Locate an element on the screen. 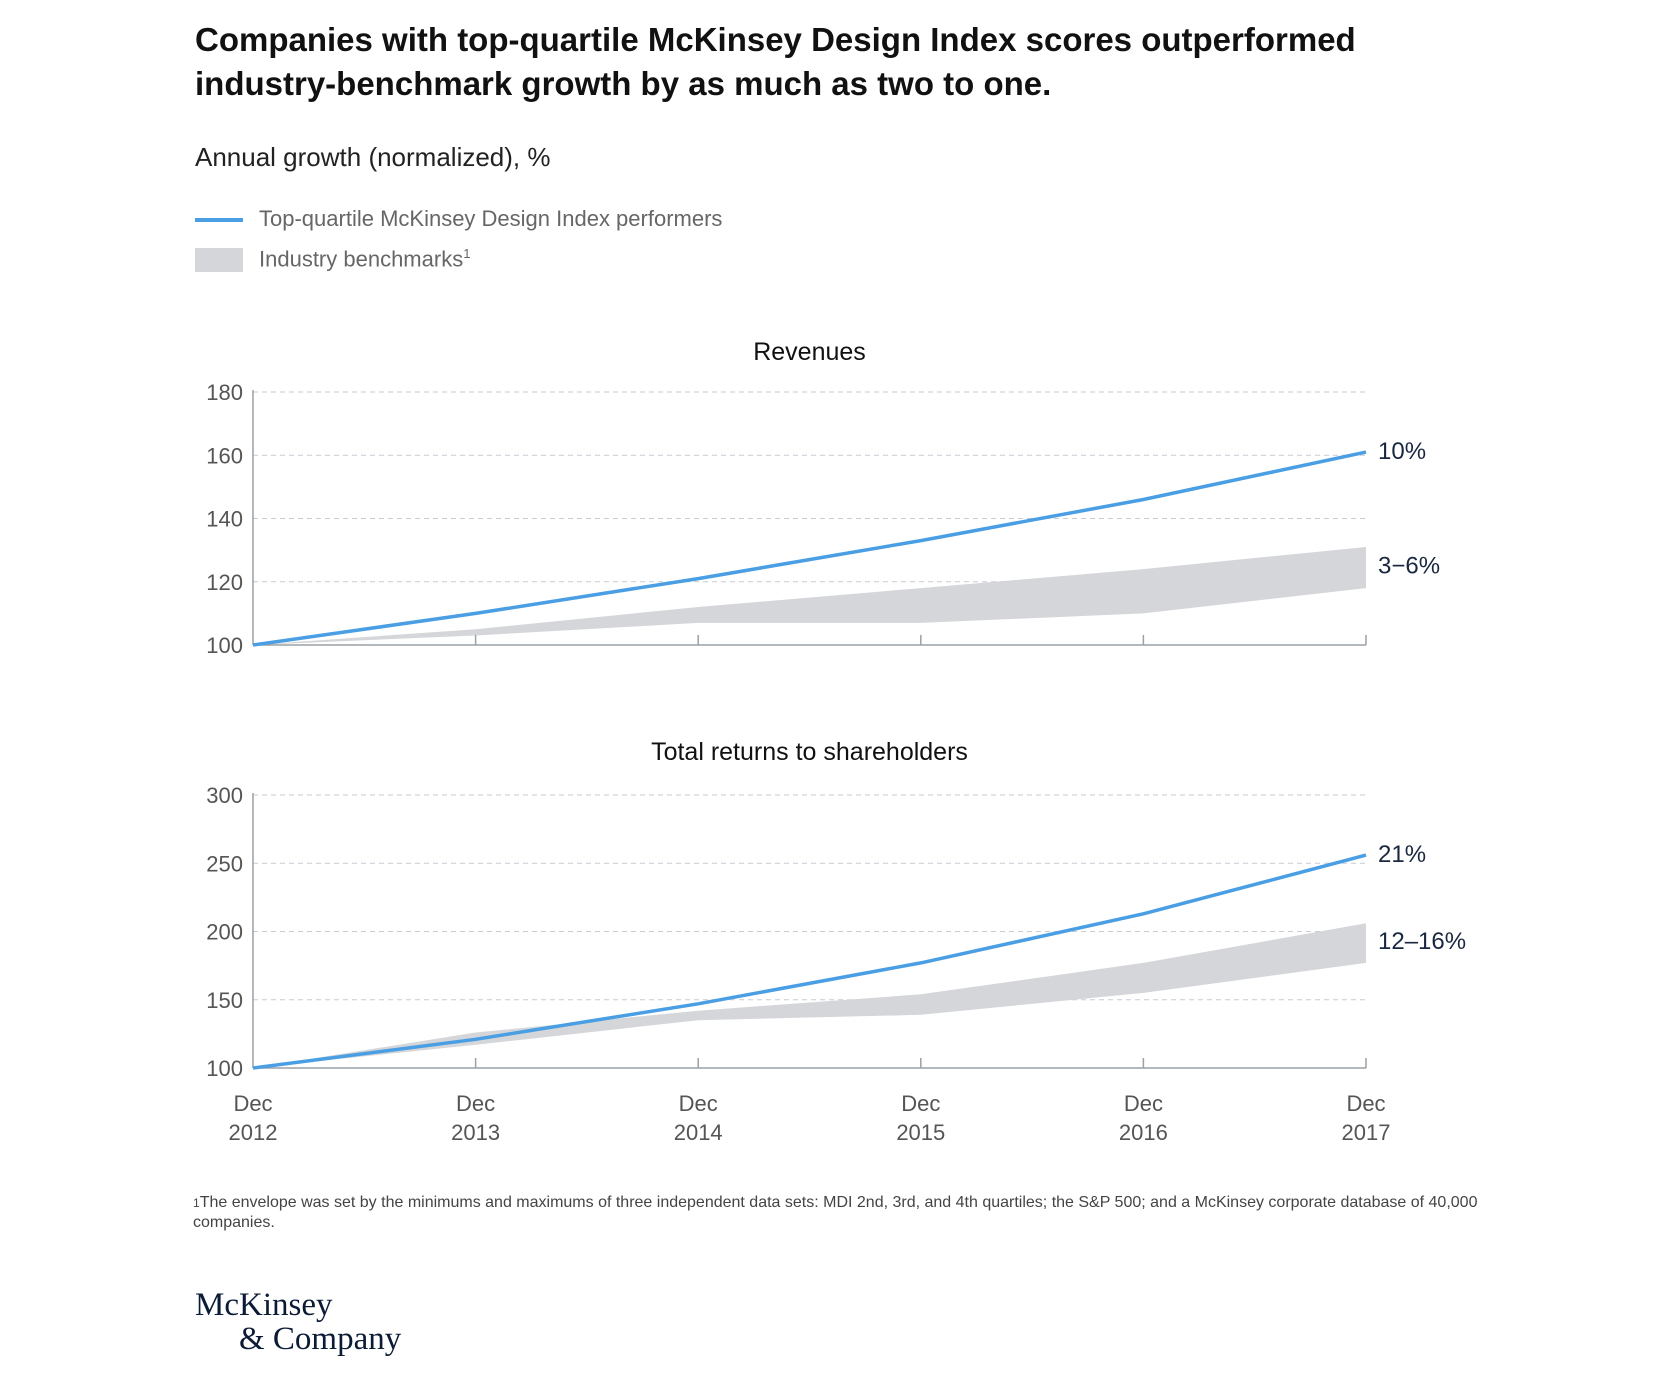 The height and width of the screenshot is (1390, 1660). panel-1-y-tick-label: 120 is located at coordinates (224, 582).